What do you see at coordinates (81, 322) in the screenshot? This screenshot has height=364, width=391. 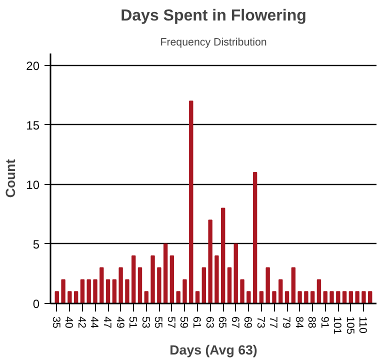 I see `x-tick-label: 42` at bounding box center [81, 322].